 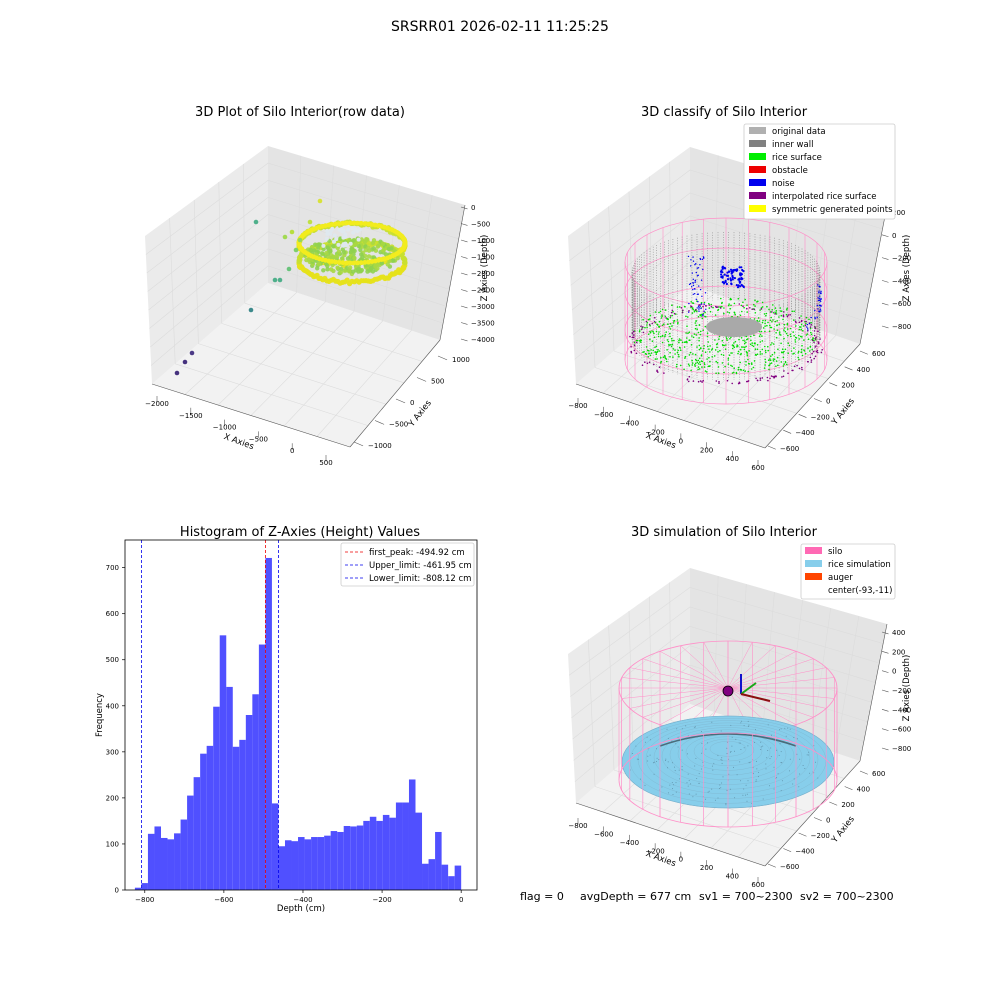 What do you see at coordinates (706, 868) in the screenshot?
I see `sim-x-tick-label: 200` at bounding box center [706, 868].